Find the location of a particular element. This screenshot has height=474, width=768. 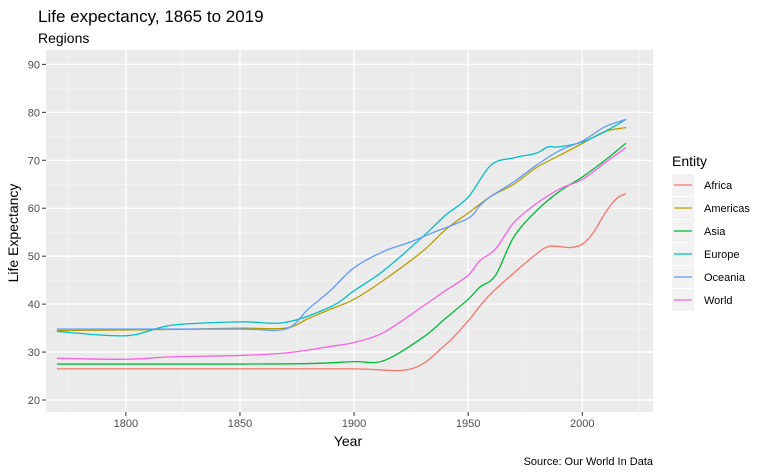

y-axis-ticks: 20 30 40 50 60 70 80 90 is located at coordinates (37, 233).